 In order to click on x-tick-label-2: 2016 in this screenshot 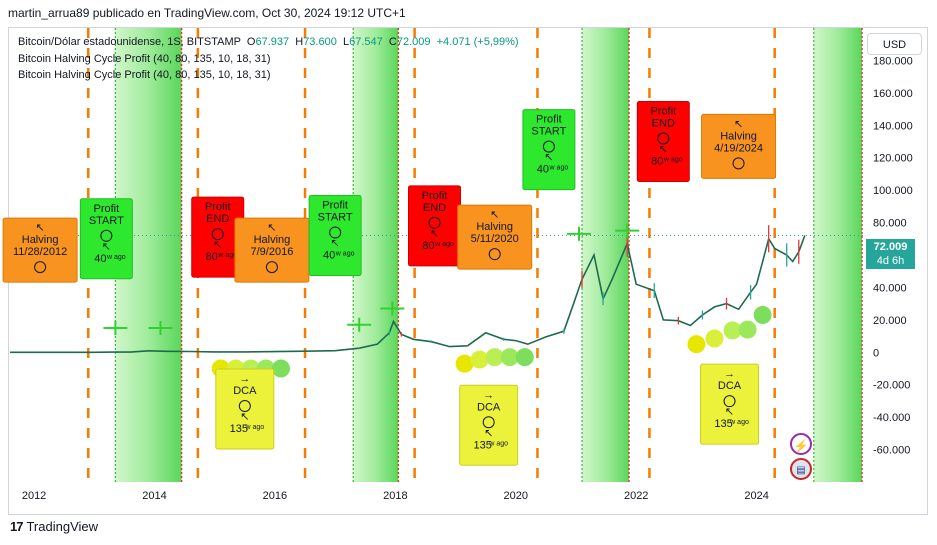, I will do `click(275, 496)`.